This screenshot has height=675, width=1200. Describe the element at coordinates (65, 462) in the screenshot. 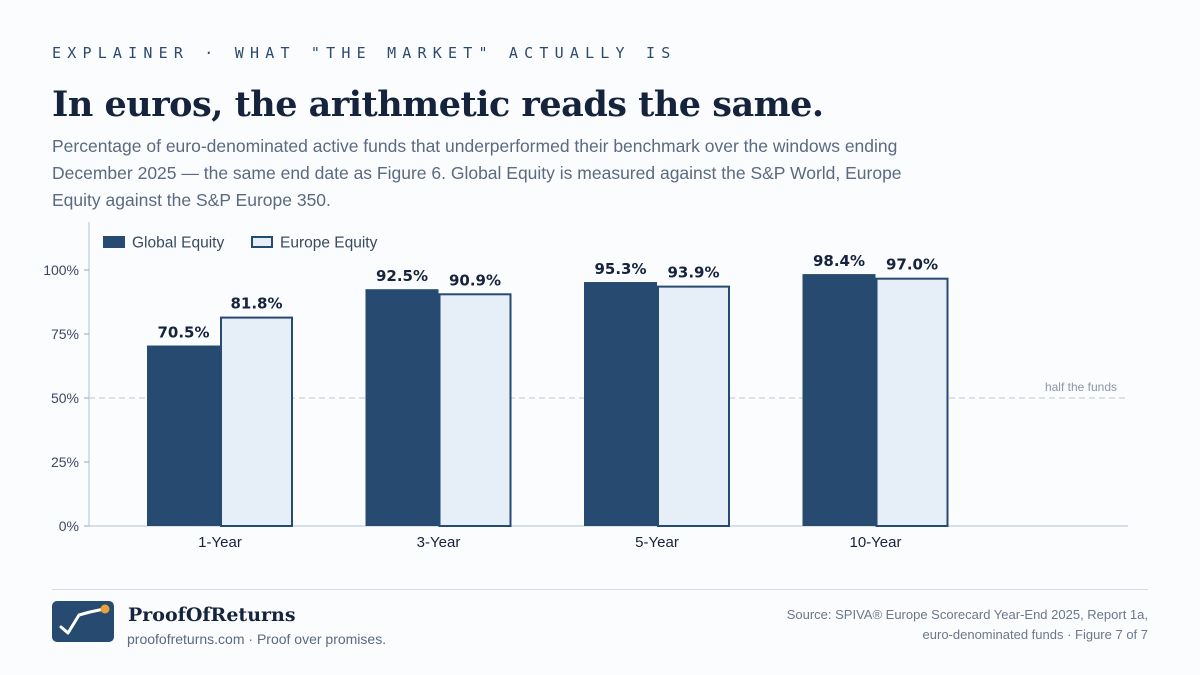

I see `y-tick-label: 25%` at that location.